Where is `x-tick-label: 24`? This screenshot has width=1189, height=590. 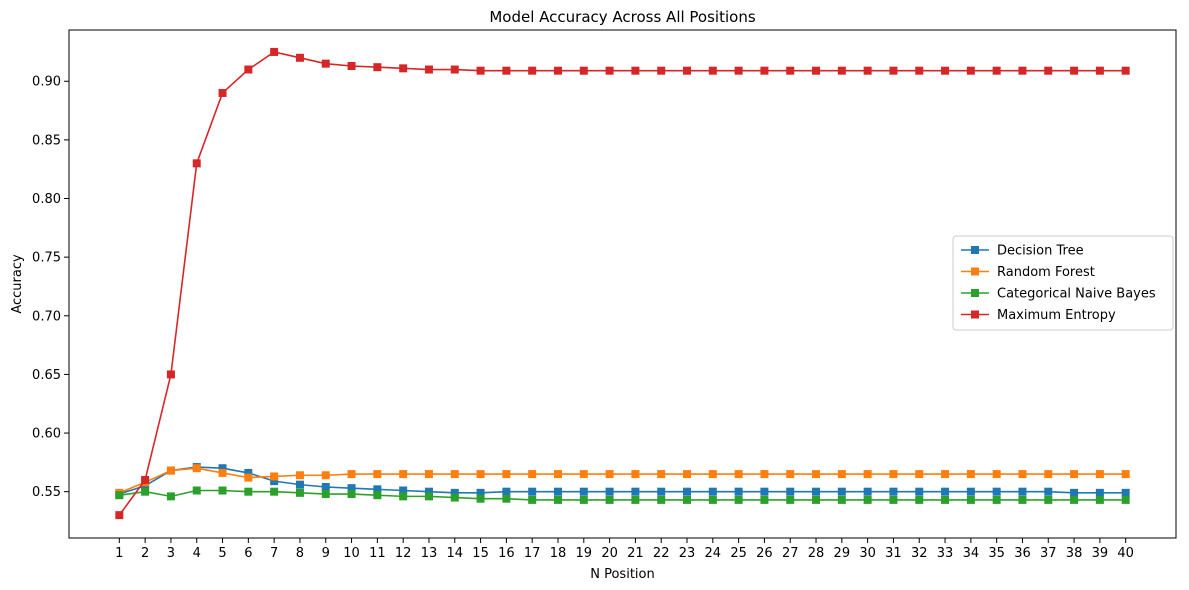
x-tick-label: 24 is located at coordinates (713, 553).